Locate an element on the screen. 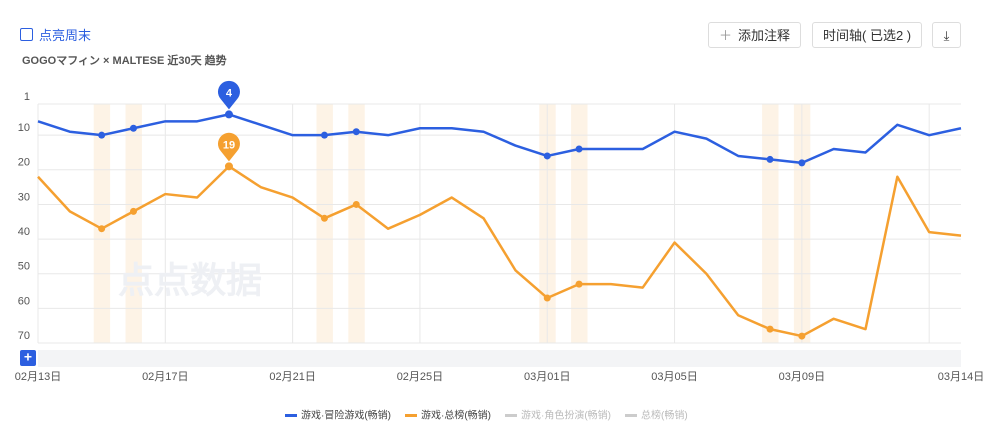 This screenshot has height=434, width=984. x-tick-label: 03月01日 is located at coordinates (547, 377).